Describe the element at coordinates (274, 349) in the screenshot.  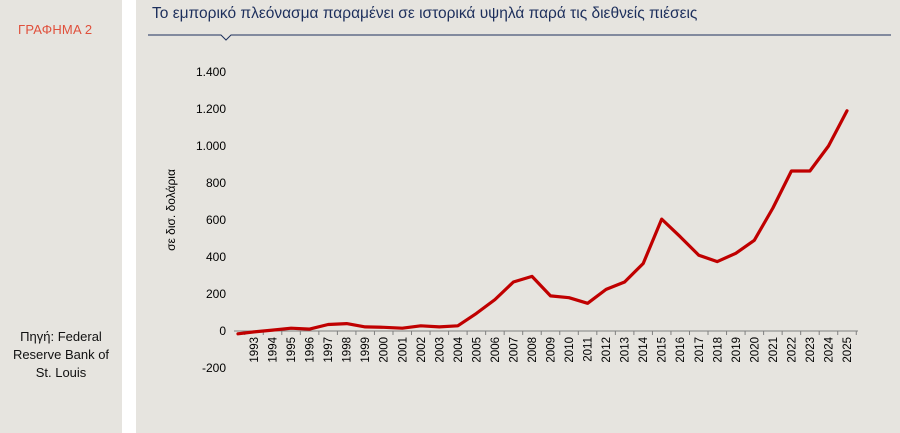
I see `x-tick-label: 1994` at that location.